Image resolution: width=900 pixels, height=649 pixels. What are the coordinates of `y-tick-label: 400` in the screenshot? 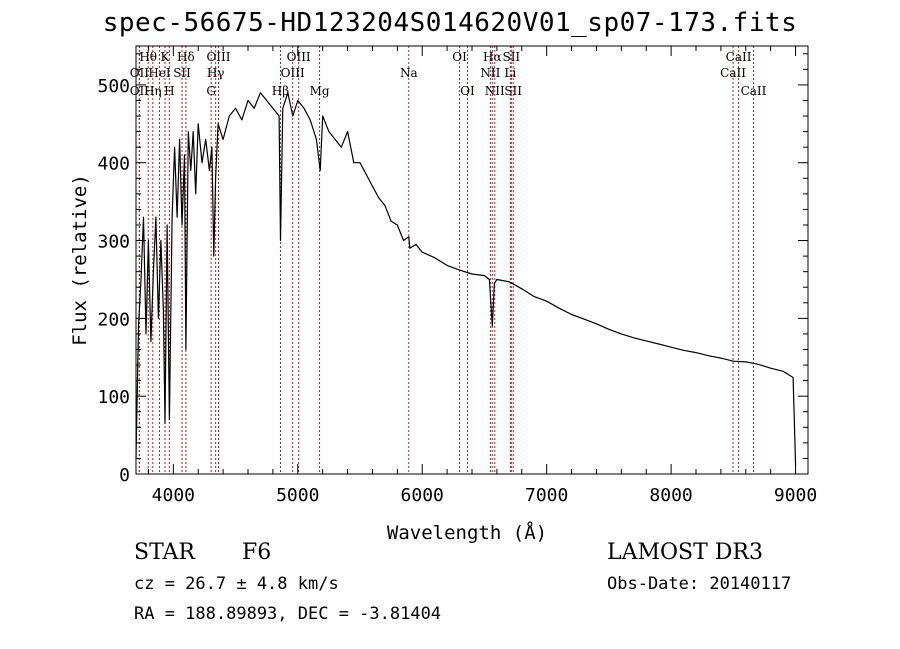 It's located at (113, 164).